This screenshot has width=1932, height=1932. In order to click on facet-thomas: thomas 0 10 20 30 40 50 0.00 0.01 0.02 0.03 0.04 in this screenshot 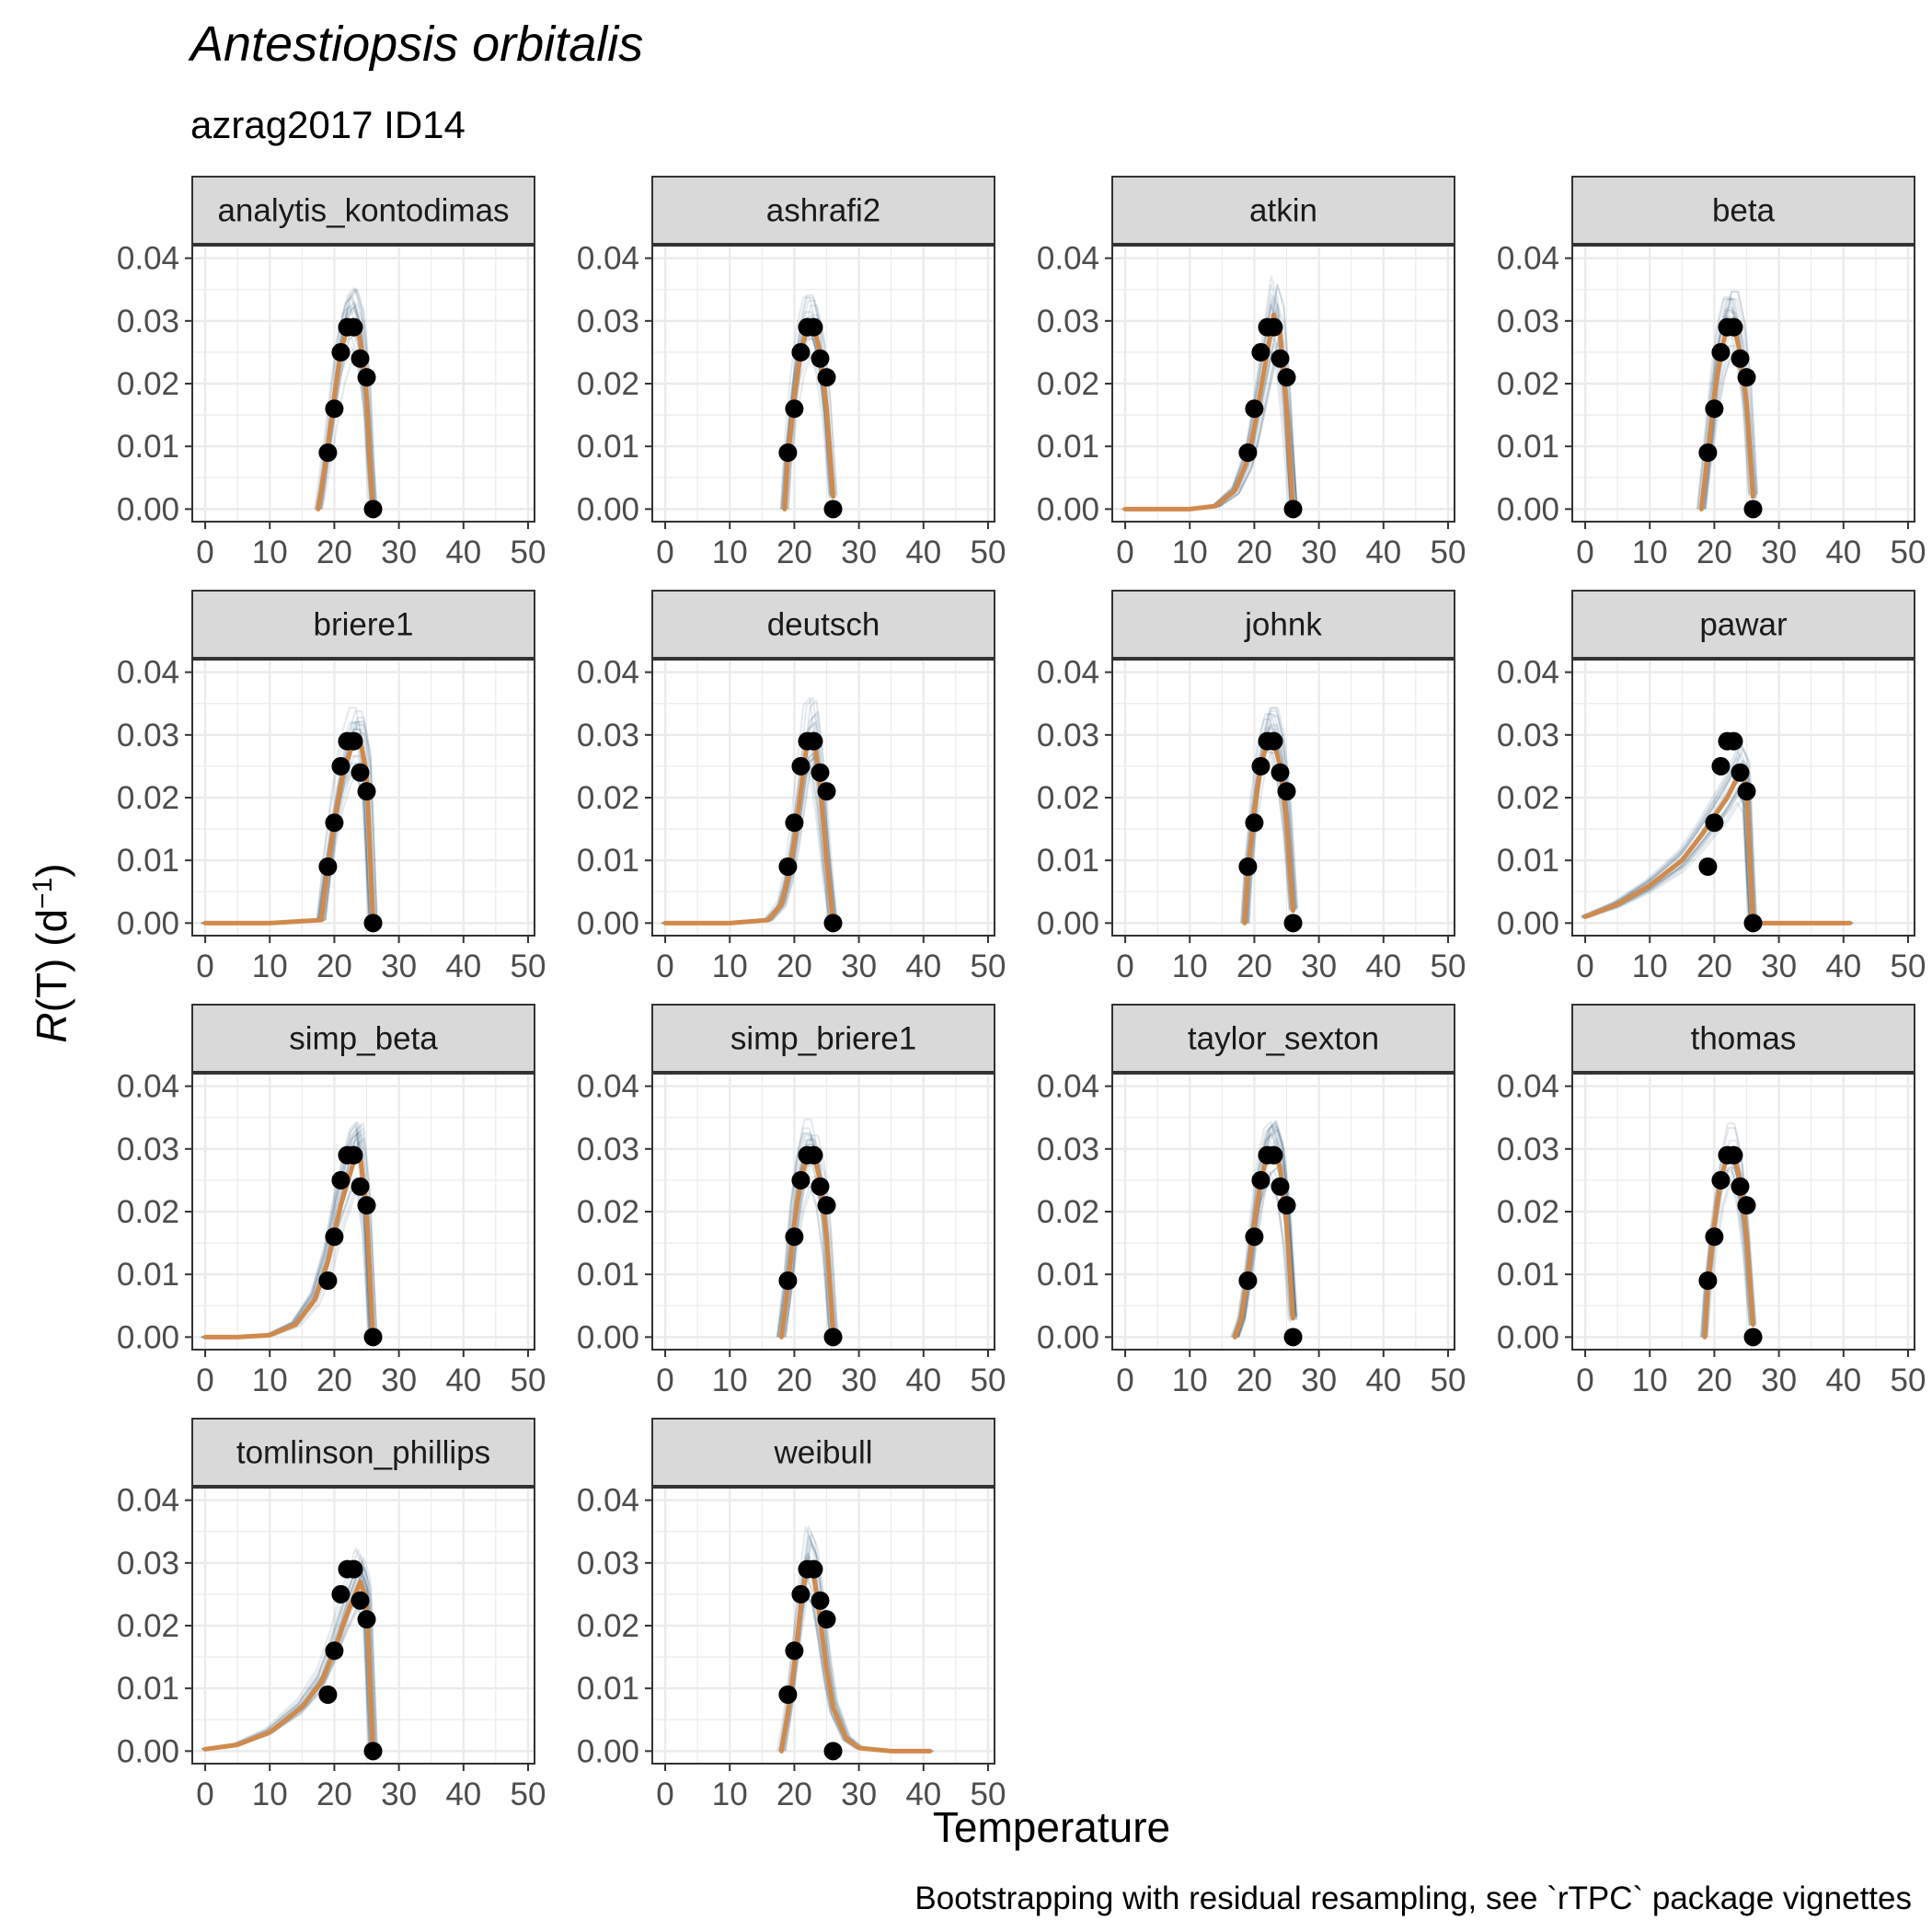, I will do `click(1711, 1201)`.